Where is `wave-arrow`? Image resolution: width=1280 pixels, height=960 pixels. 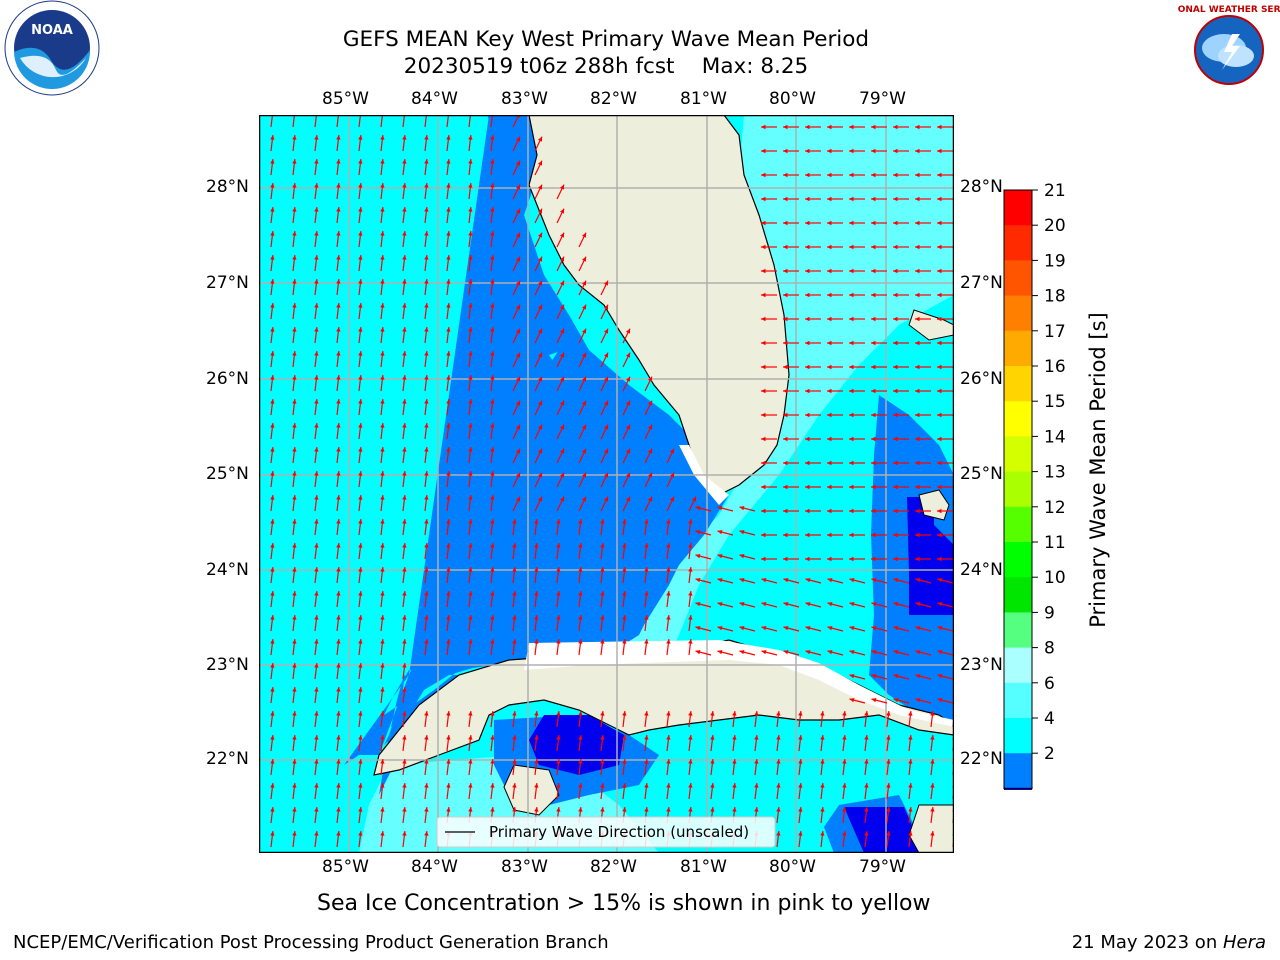
wave-arrow is located at coordinates (492, 121).